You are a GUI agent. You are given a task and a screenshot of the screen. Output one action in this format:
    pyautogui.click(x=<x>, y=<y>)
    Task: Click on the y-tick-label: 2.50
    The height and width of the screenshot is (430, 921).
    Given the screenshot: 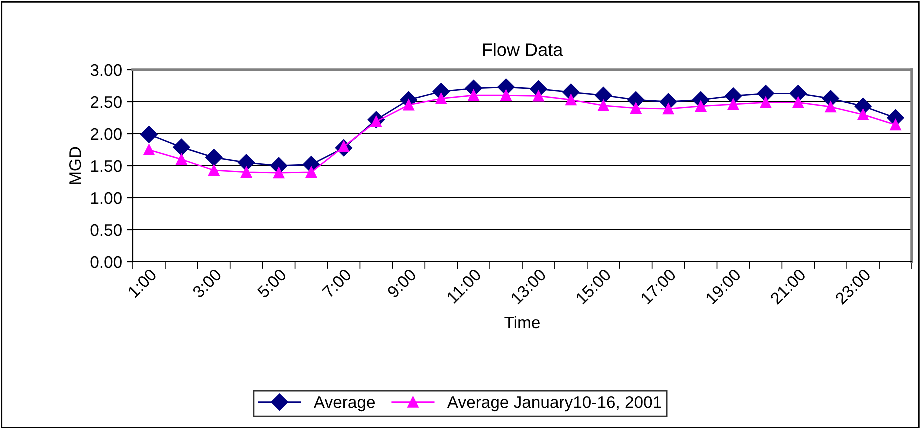 What is the action you would take?
    pyautogui.click(x=106, y=102)
    